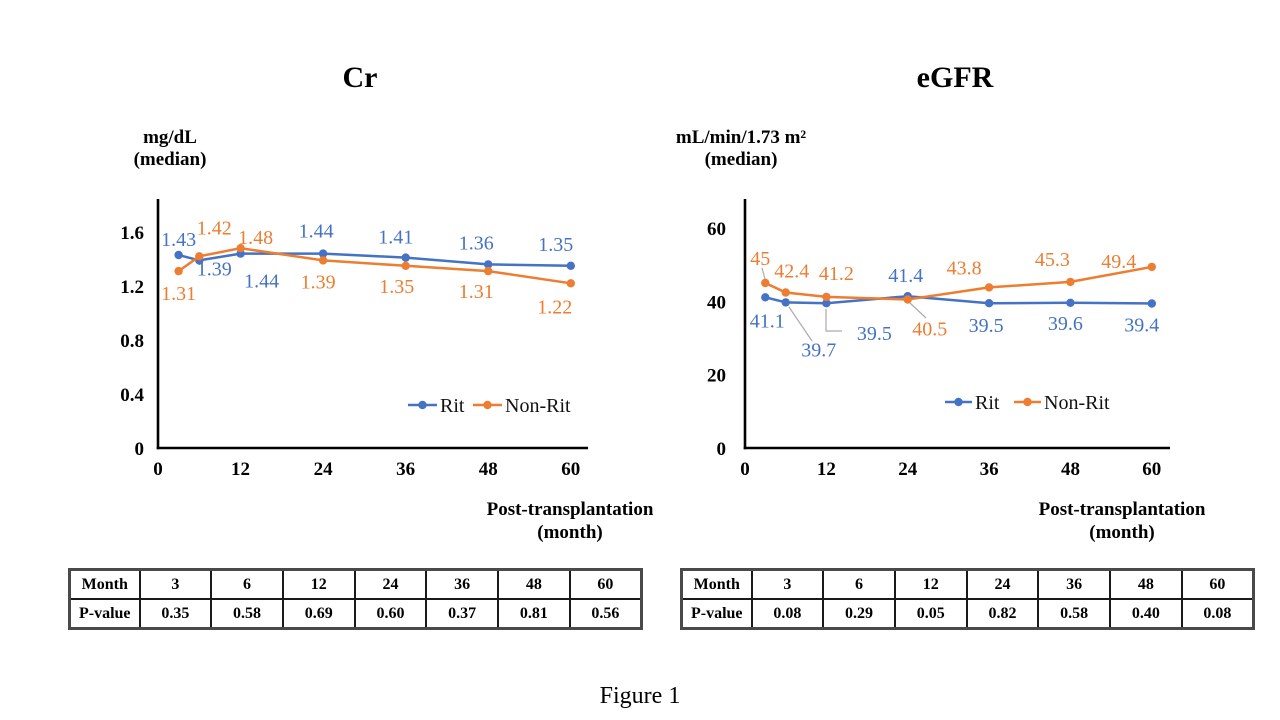  I want to click on cr-y-unit-line1: mg/dL, so click(170, 137).